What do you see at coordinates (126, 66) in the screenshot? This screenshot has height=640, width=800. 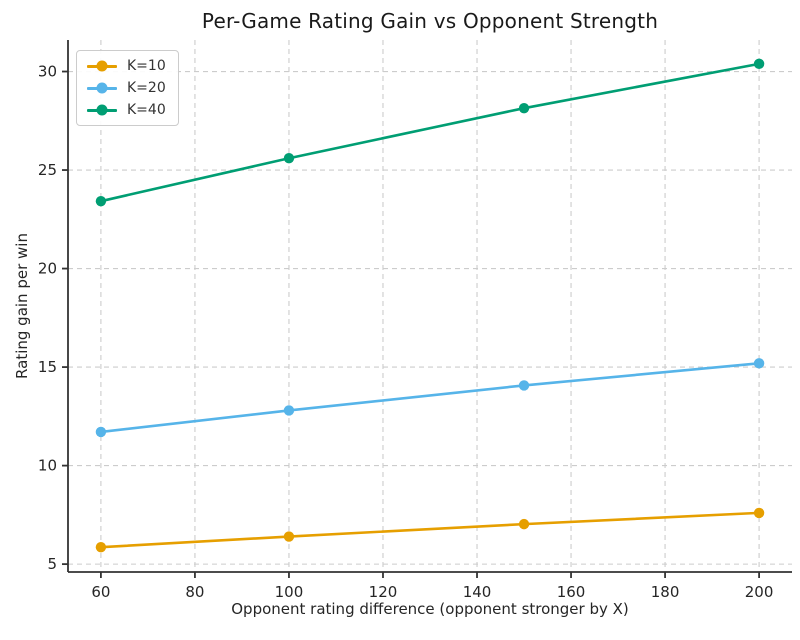 I see `legend-item: K=10` at bounding box center [126, 66].